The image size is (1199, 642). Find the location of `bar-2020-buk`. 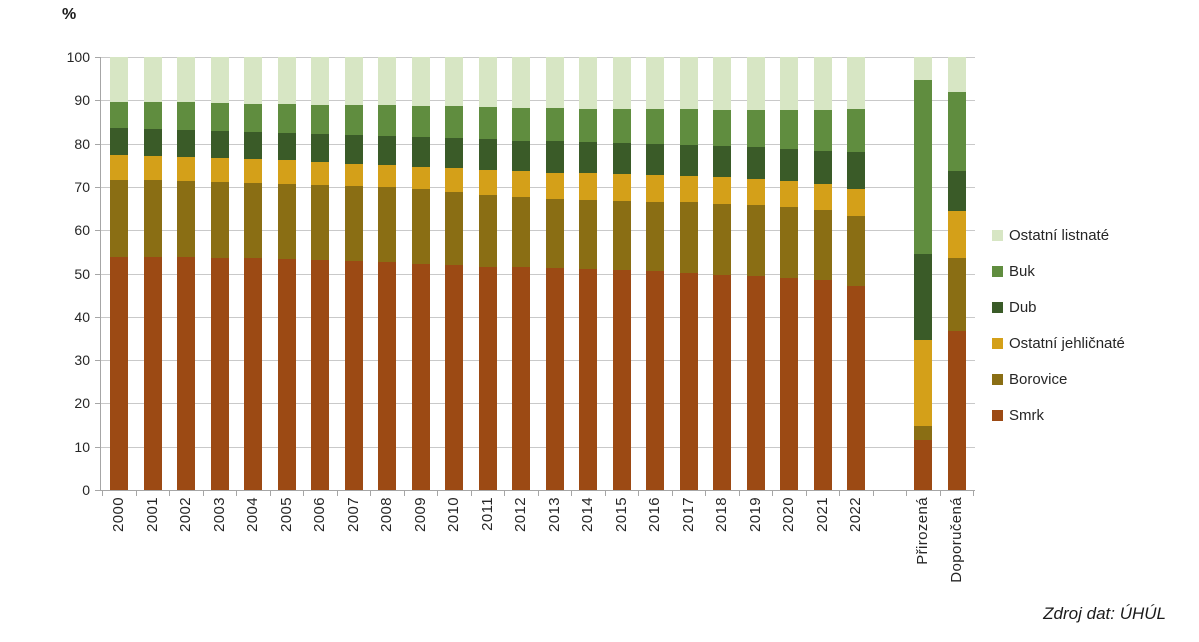

bar-2020-buk is located at coordinates (789, 129).